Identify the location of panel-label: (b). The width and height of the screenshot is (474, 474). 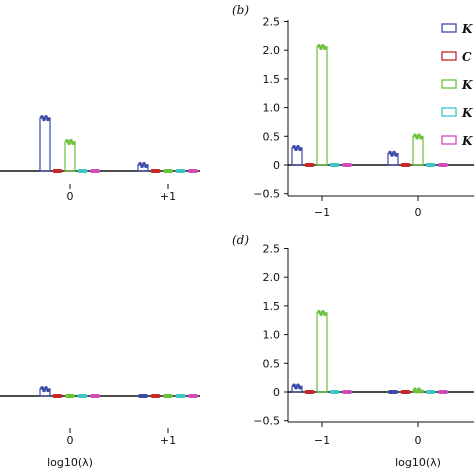
(240, 10).